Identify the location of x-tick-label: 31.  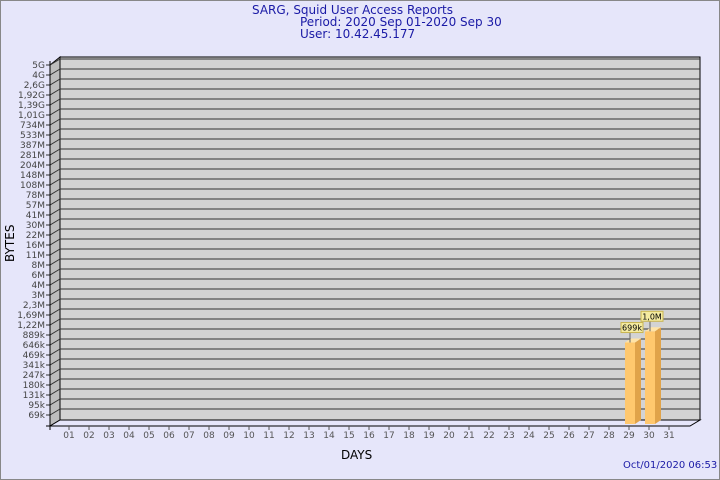
(668, 436).